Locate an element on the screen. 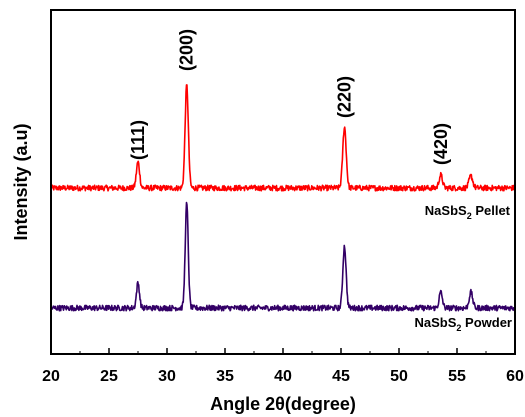 This screenshot has height=417, width=525. peak-label: (200) is located at coordinates (187, 50).